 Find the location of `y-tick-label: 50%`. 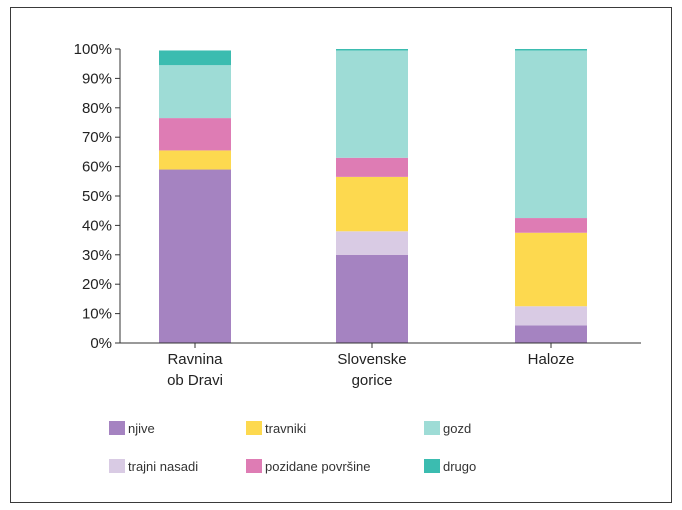

y-tick-label: 50% is located at coordinates (97, 196).